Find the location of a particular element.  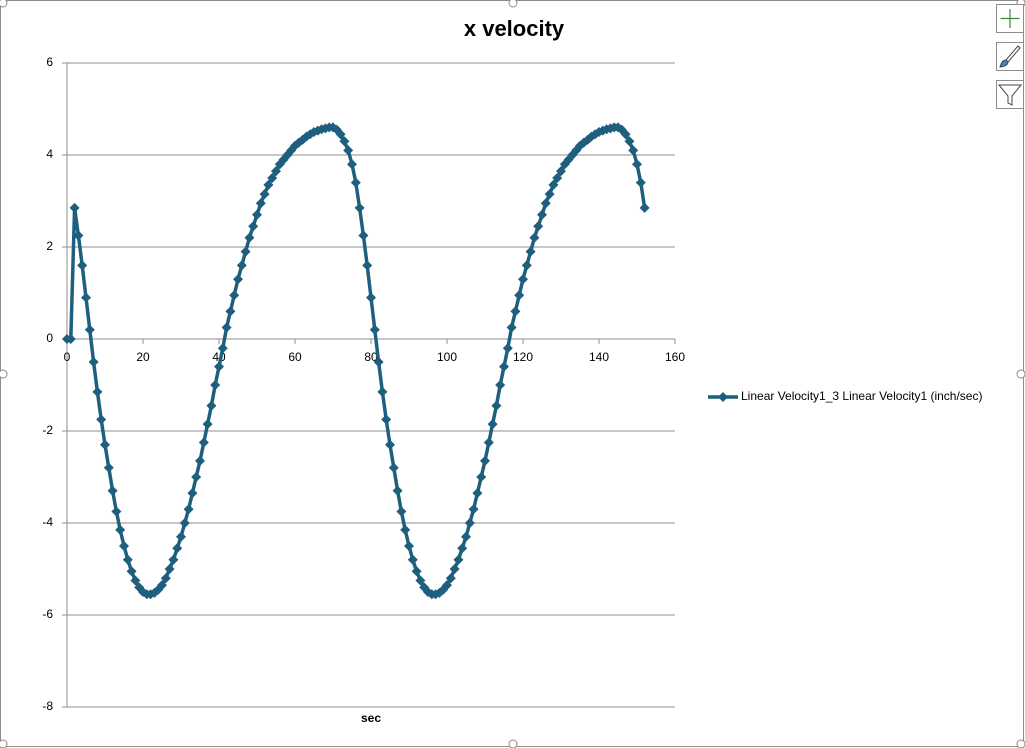

y-tick-label: 4 is located at coordinates (49, 154).